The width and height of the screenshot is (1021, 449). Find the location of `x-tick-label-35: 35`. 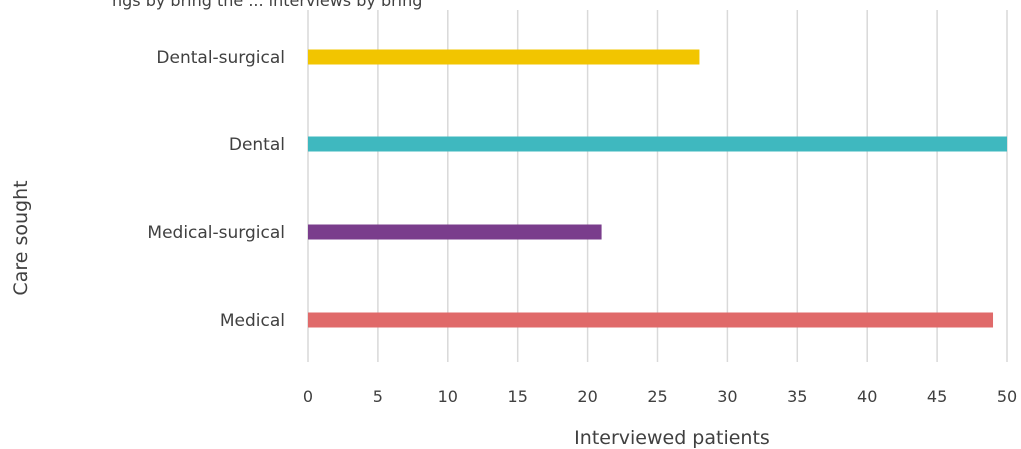

x-tick-label-35: 35 is located at coordinates (797, 396).